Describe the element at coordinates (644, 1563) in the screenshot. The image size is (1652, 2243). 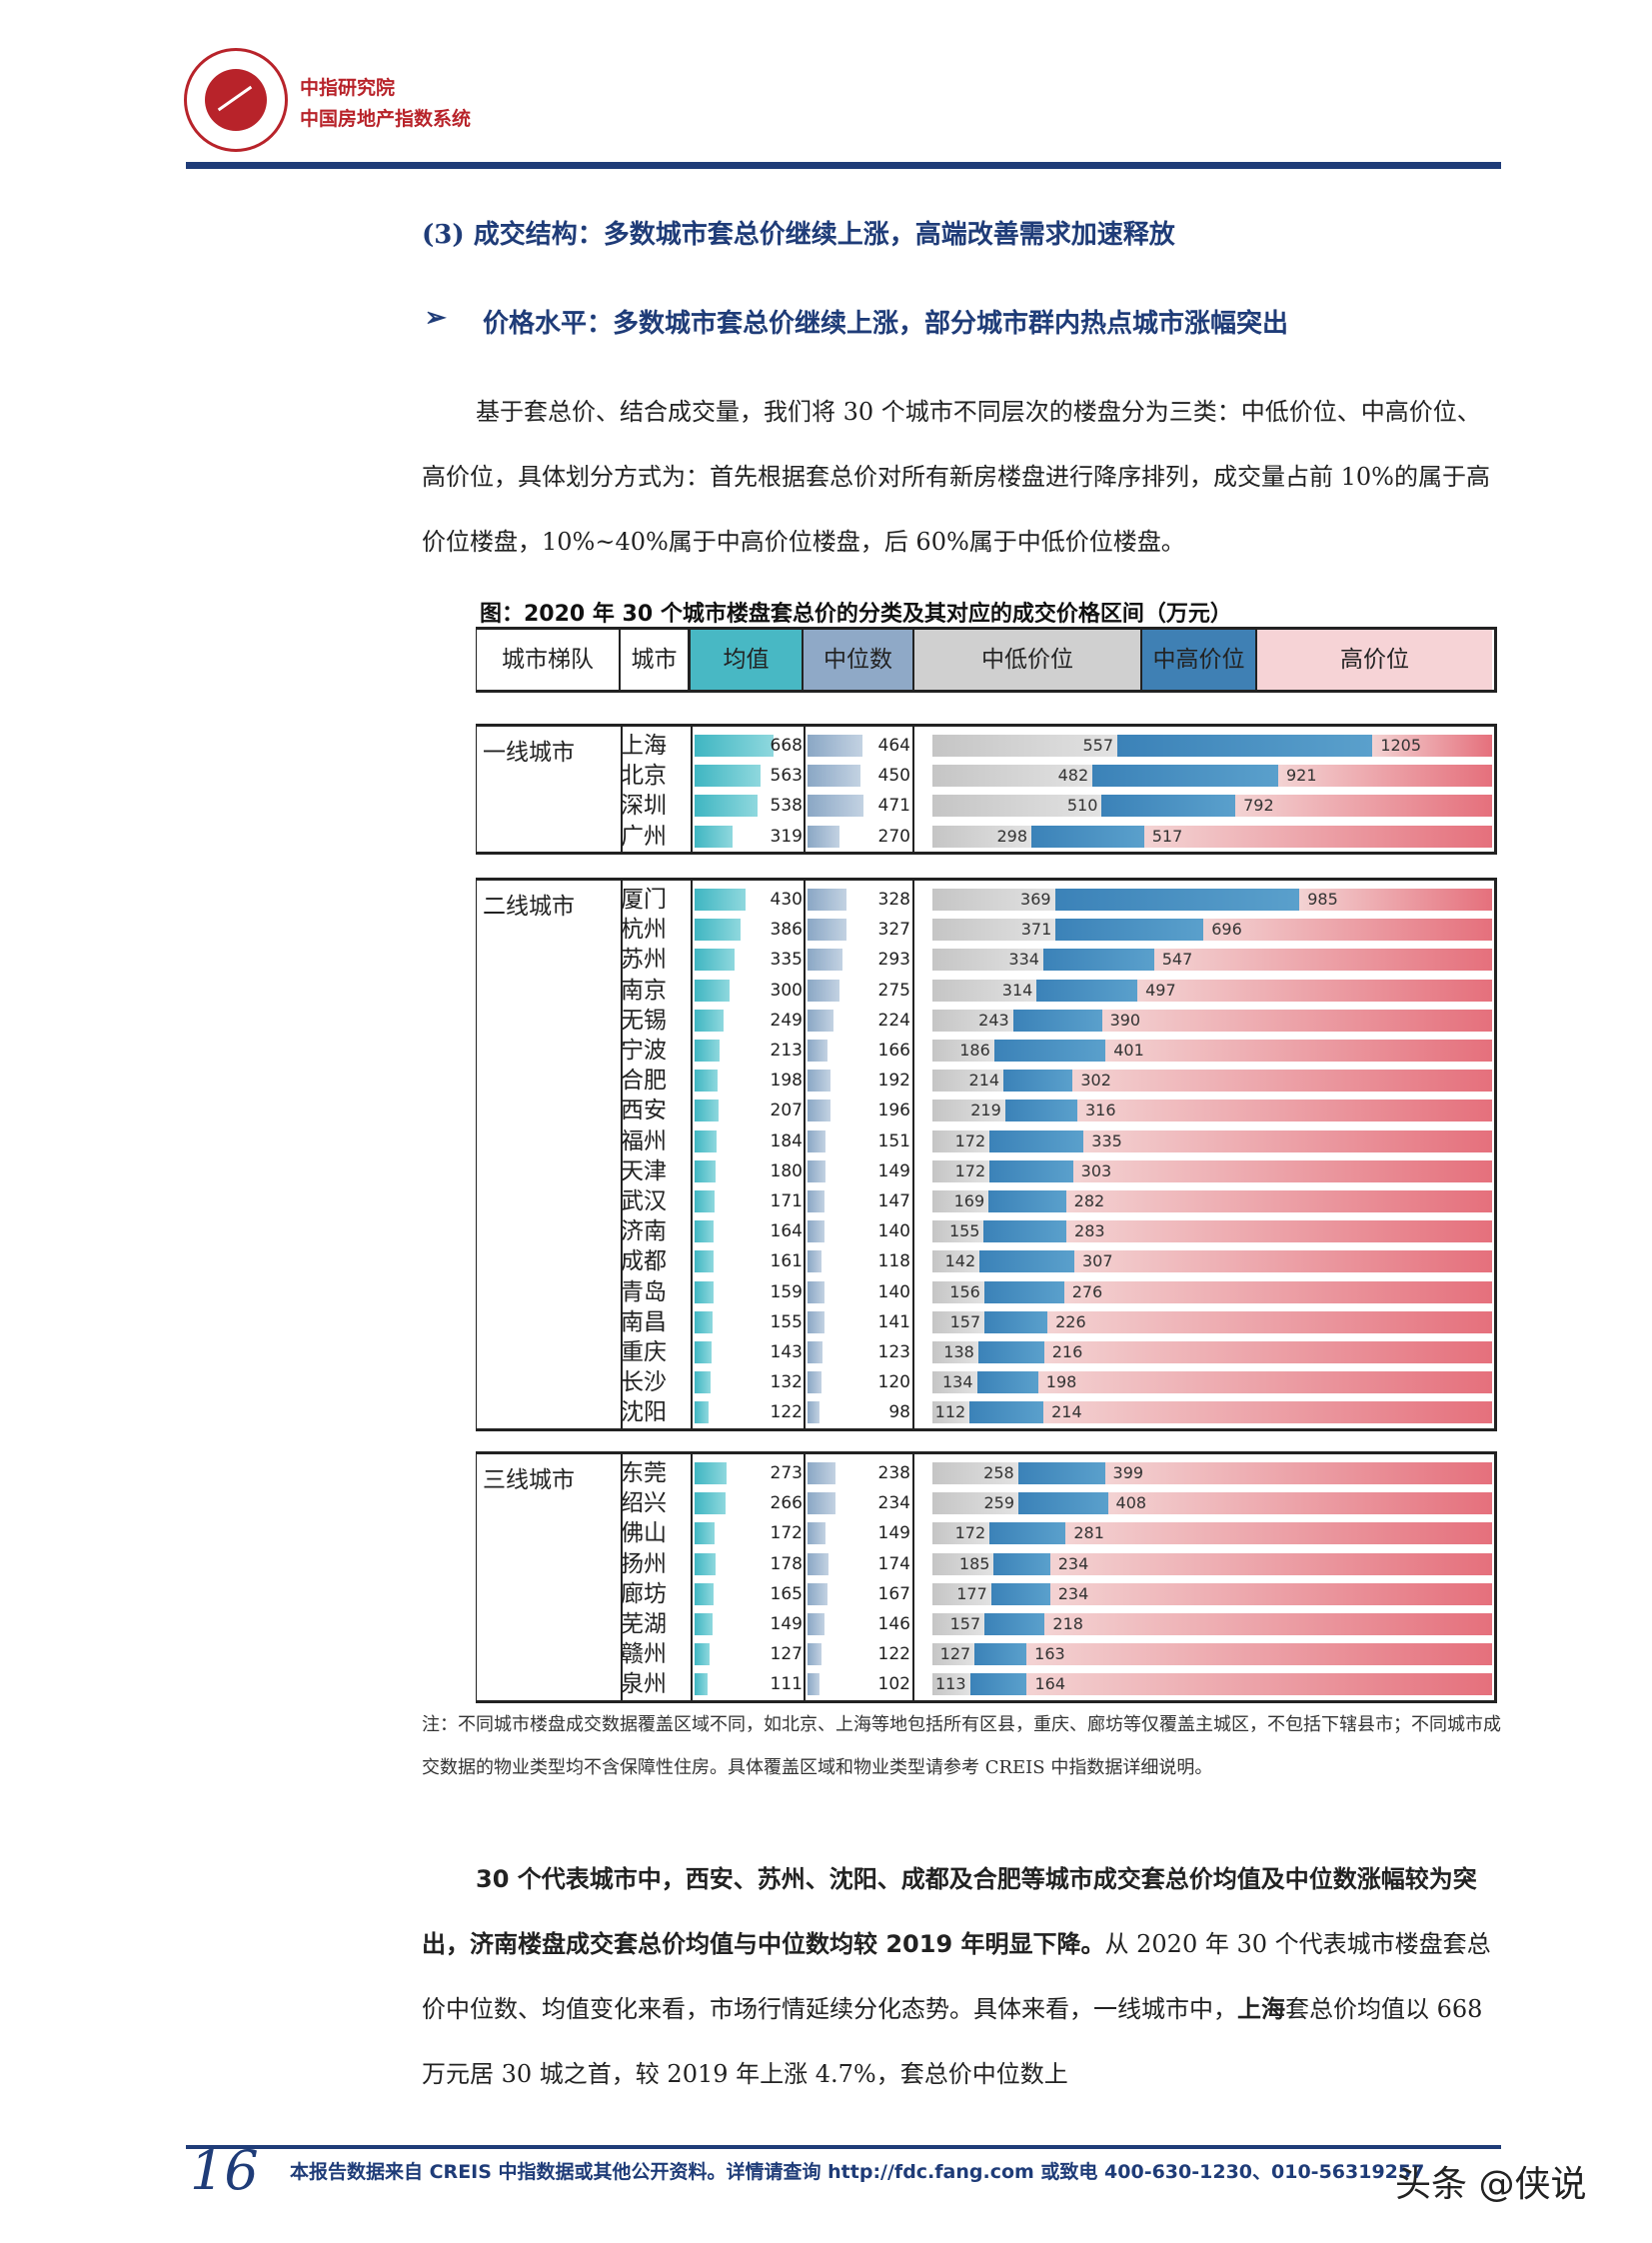
I see `city-name: 扬州` at that location.